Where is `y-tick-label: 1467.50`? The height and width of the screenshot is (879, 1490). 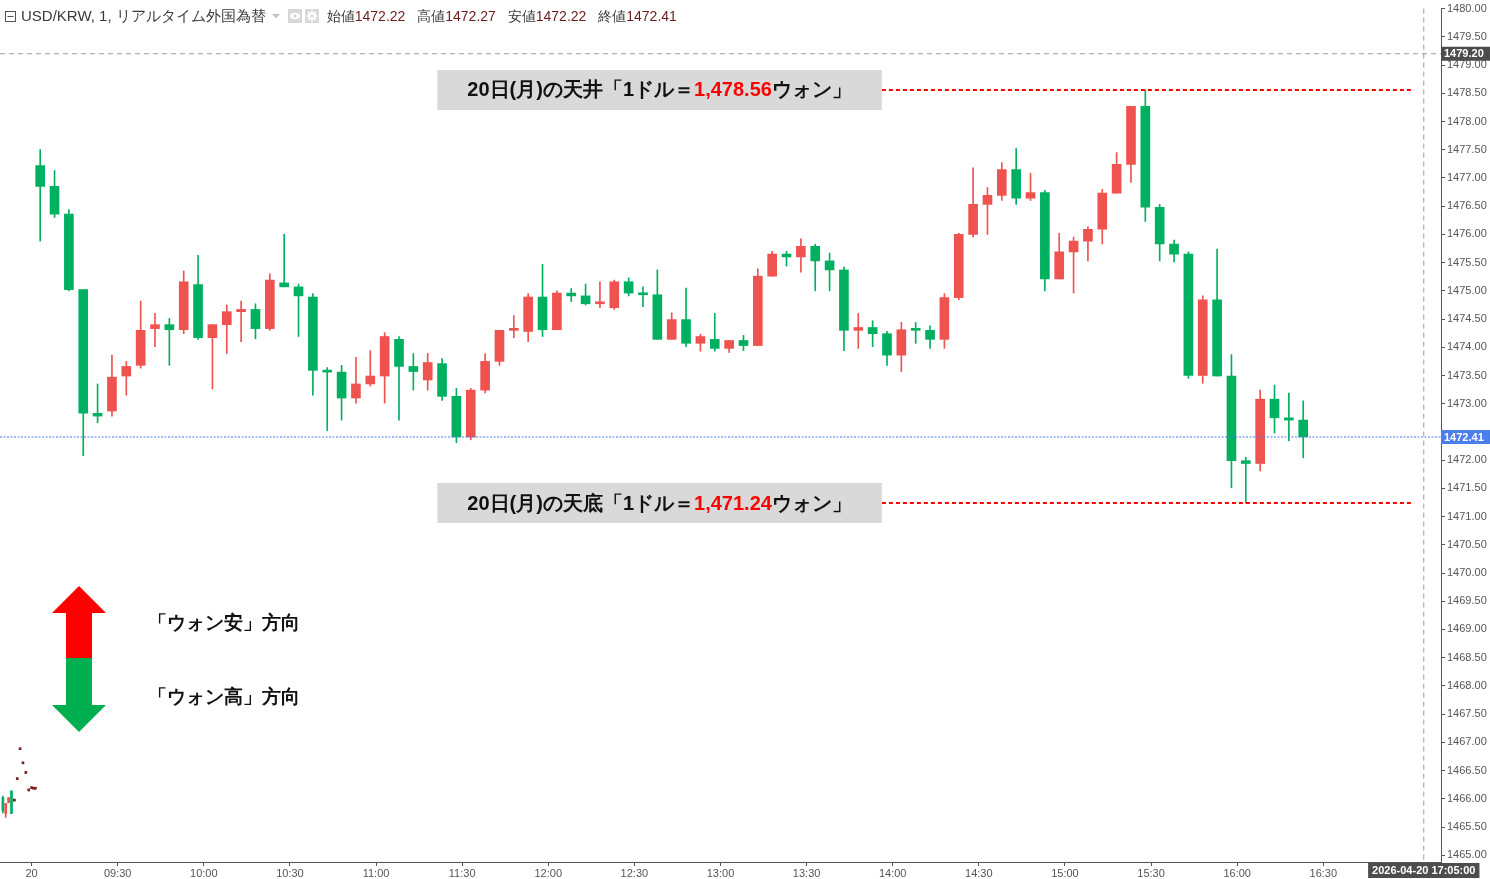 y-tick-label: 1467.50 is located at coordinates (1467, 713).